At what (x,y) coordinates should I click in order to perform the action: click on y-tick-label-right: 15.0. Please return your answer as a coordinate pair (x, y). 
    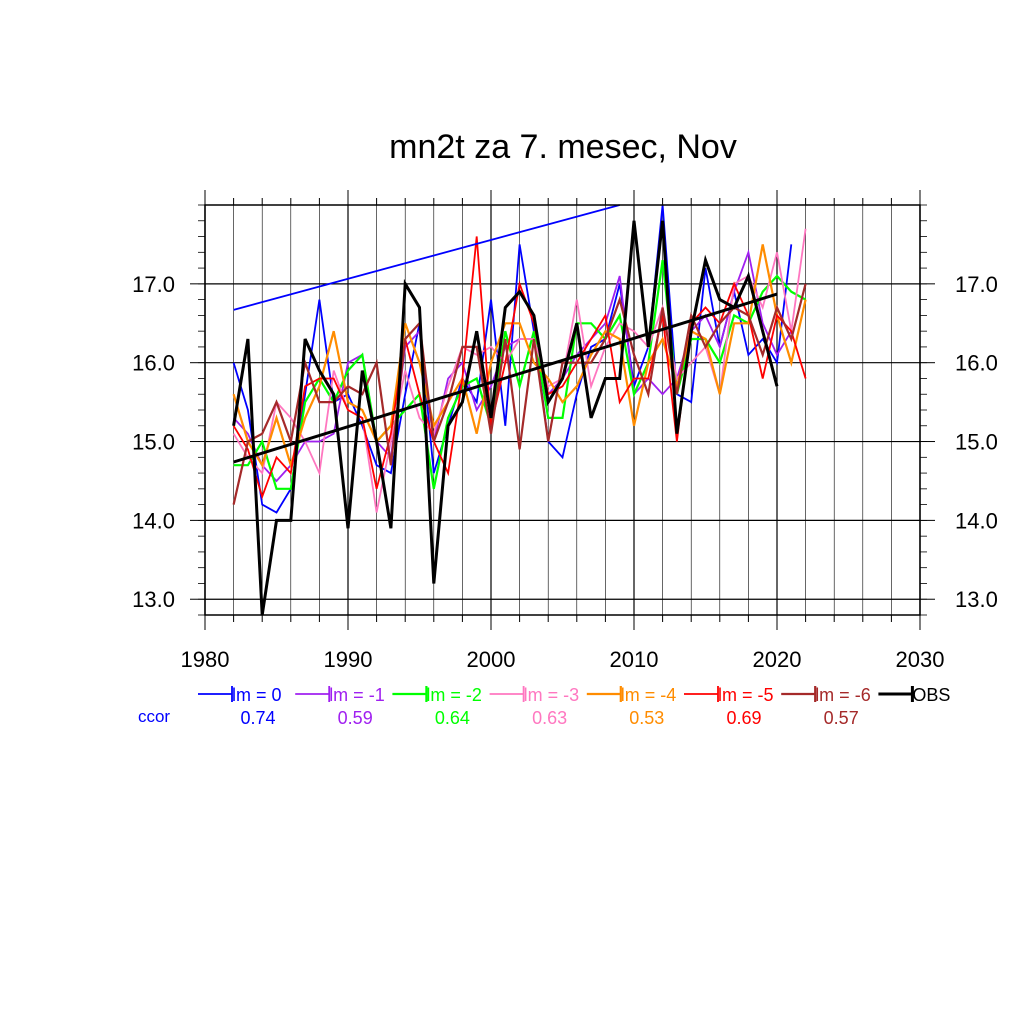
    Looking at the image, I should click on (976, 442).